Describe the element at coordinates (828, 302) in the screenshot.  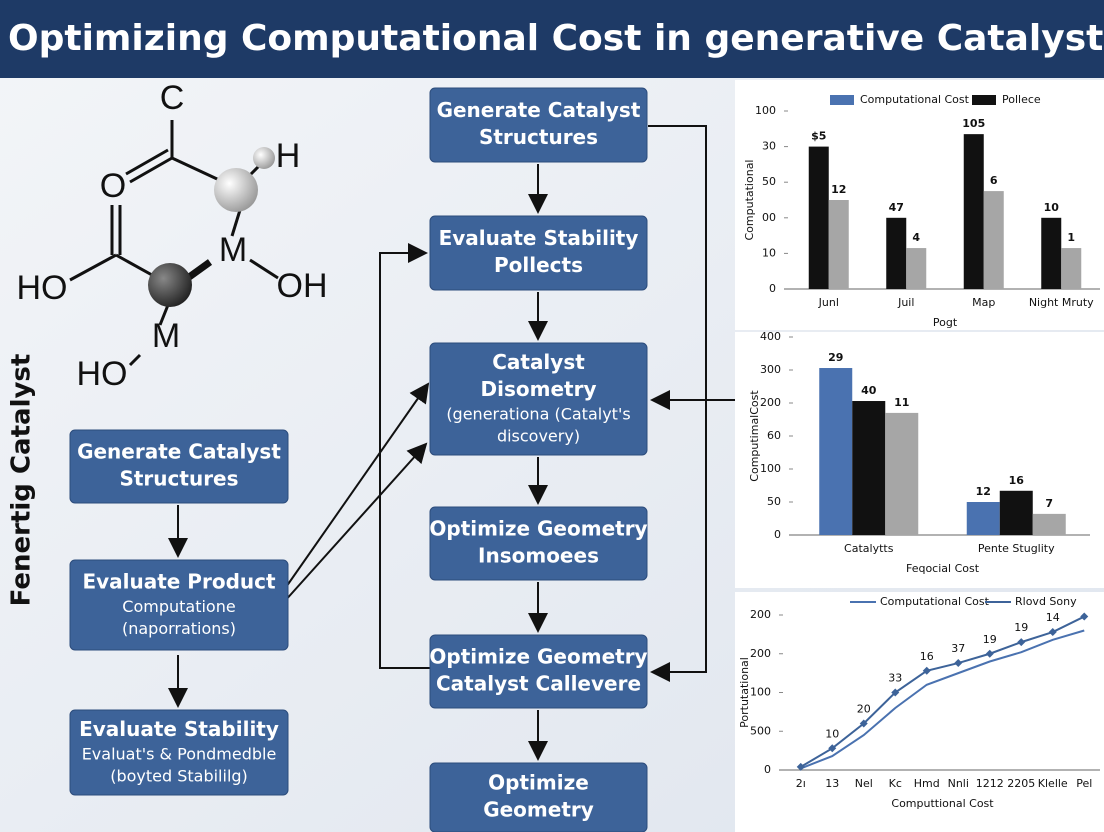
I see `x-tick-label: Junl` at that location.